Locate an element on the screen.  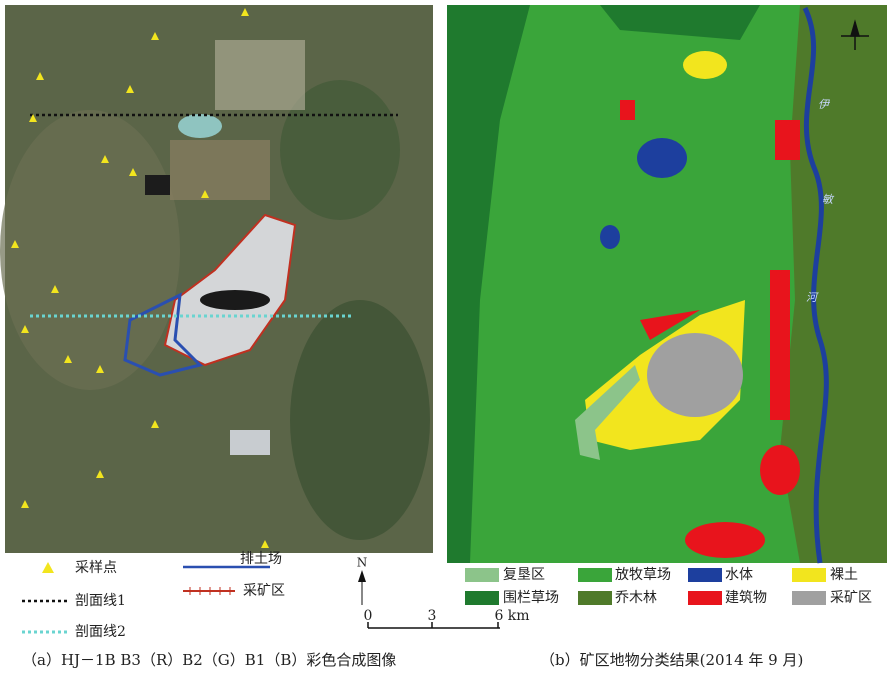
scale-label: 3 is located at coordinates (432, 616).